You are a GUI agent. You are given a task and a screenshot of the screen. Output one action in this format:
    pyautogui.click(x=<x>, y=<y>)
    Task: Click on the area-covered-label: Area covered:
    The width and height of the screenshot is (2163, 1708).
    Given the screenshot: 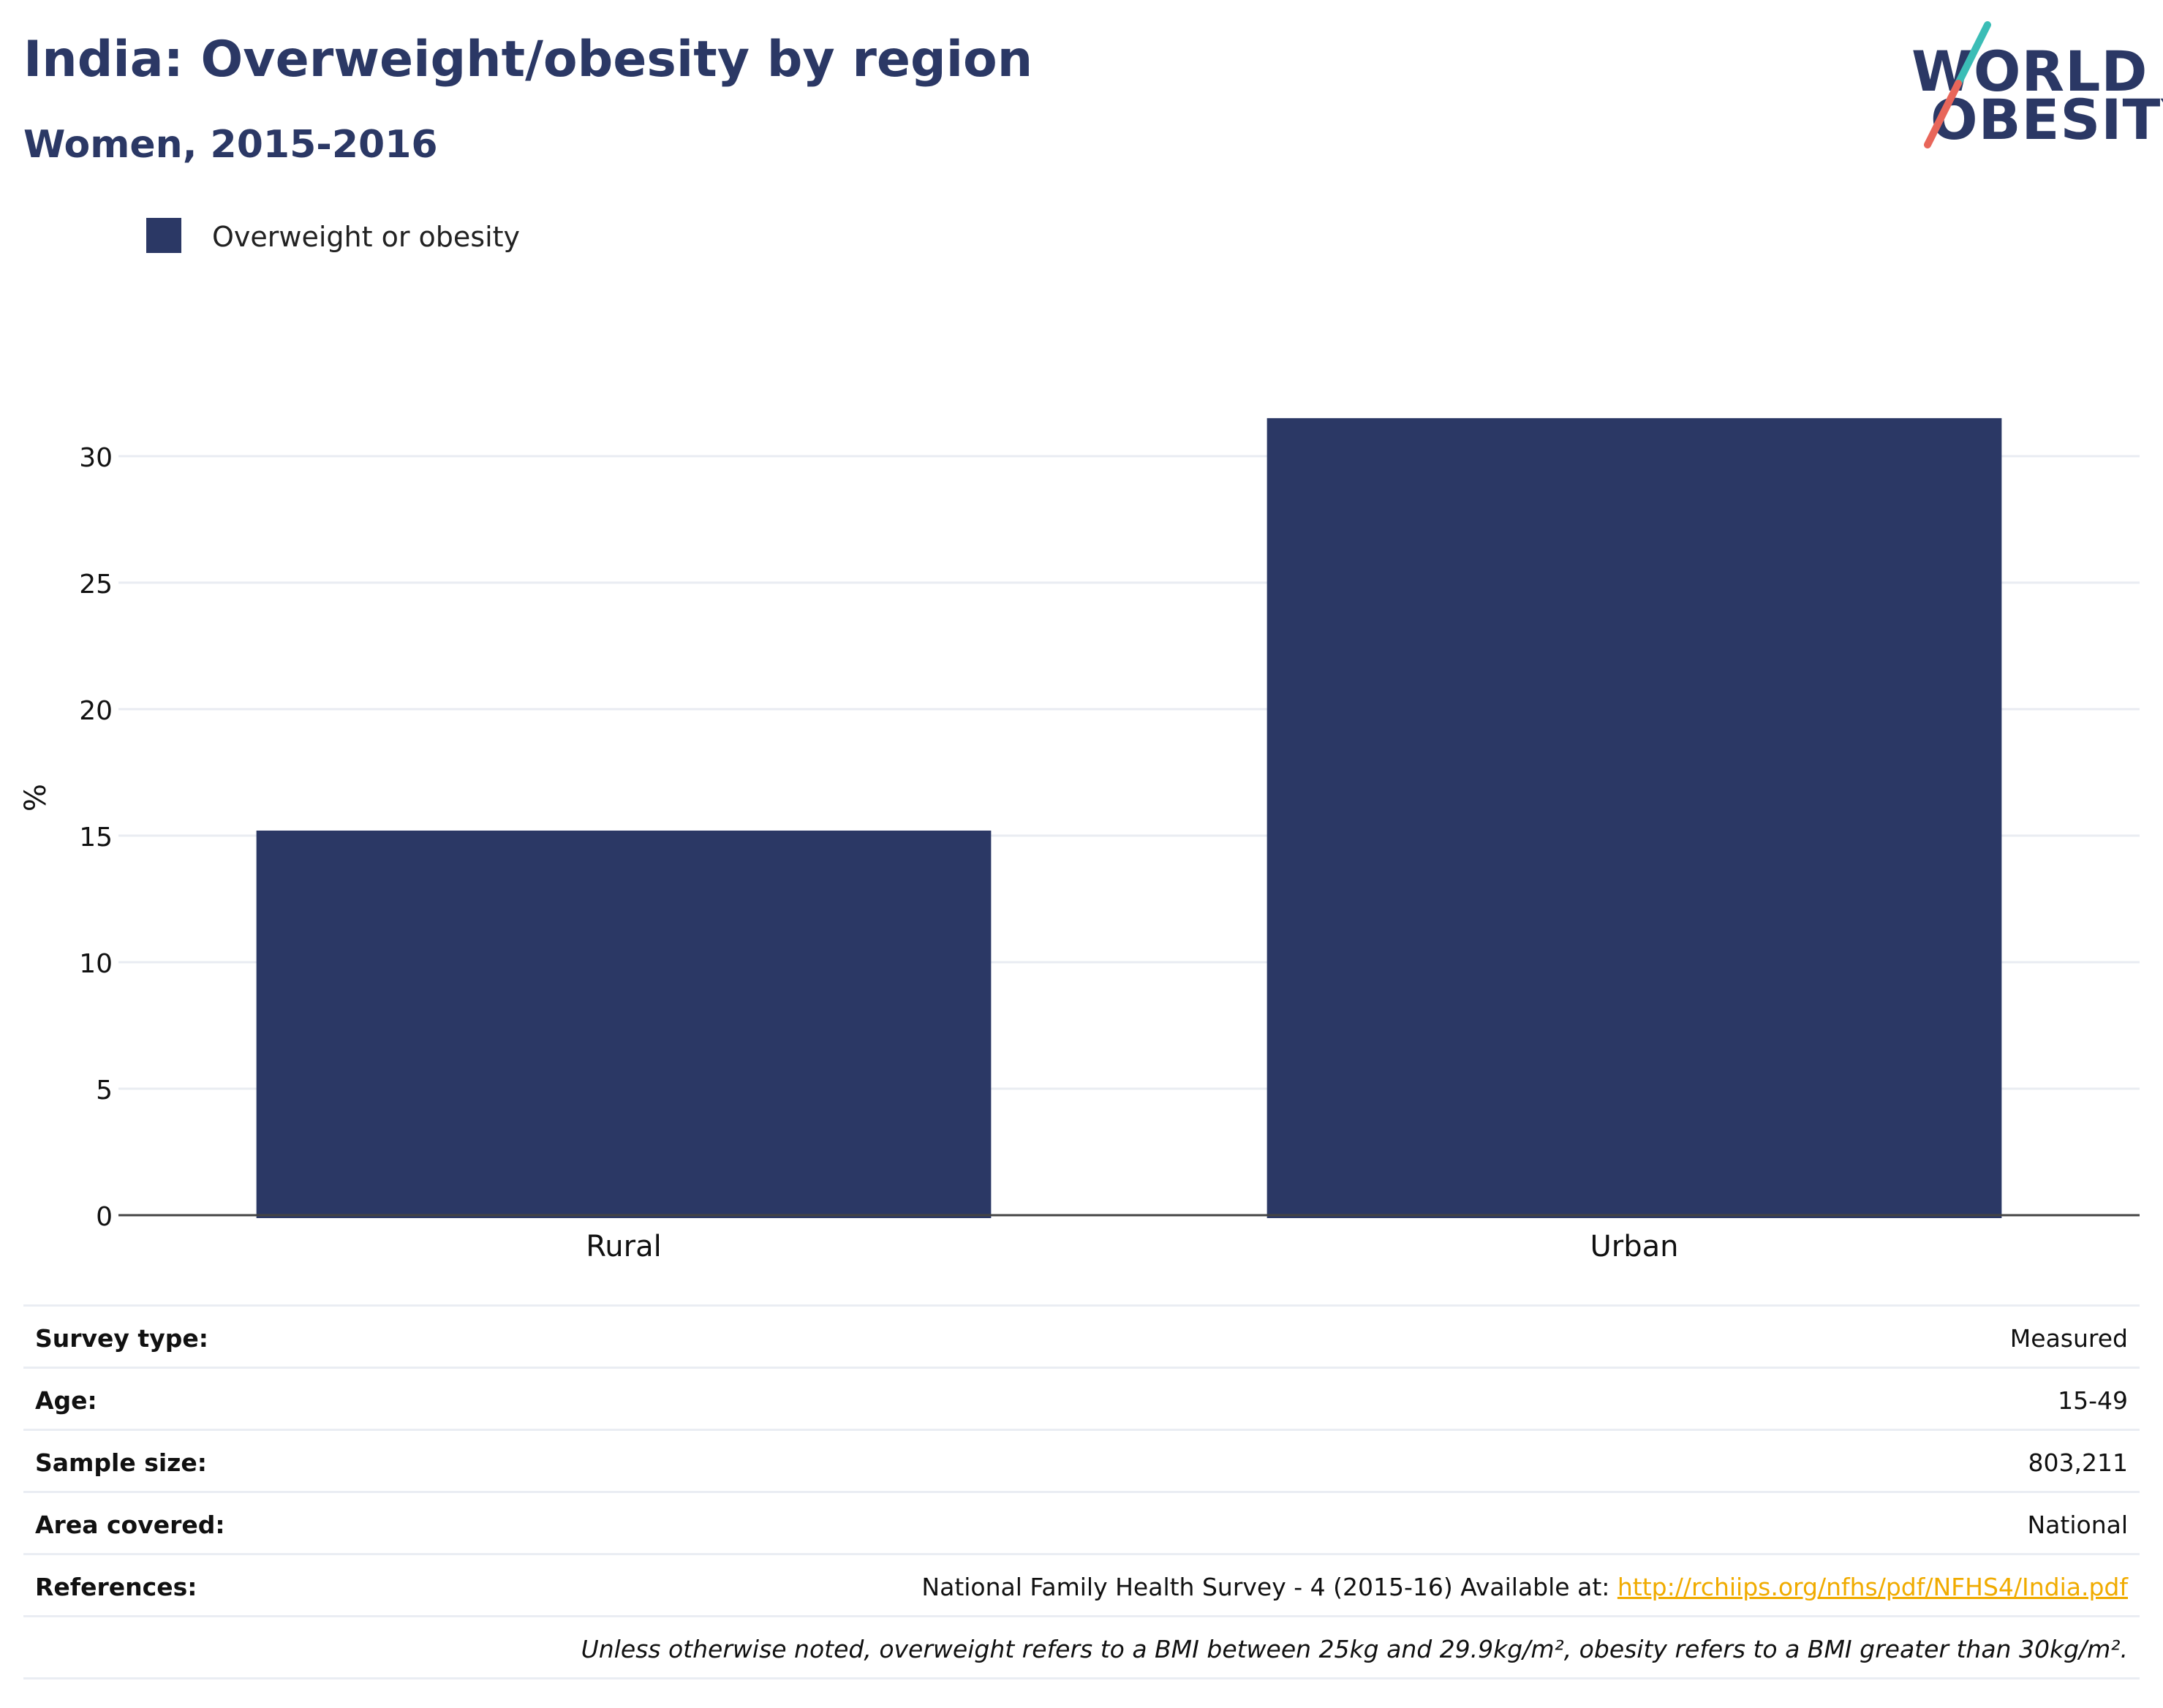 What is the action you would take?
    pyautogui.click(x=130, y=1525)
    